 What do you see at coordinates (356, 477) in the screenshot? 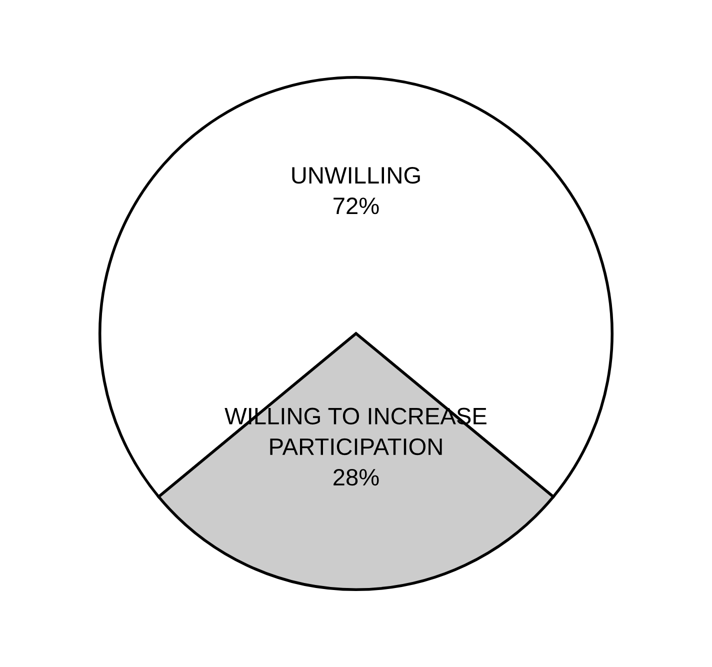
I see `data-label: 28%` at bounding box center [356, 477].